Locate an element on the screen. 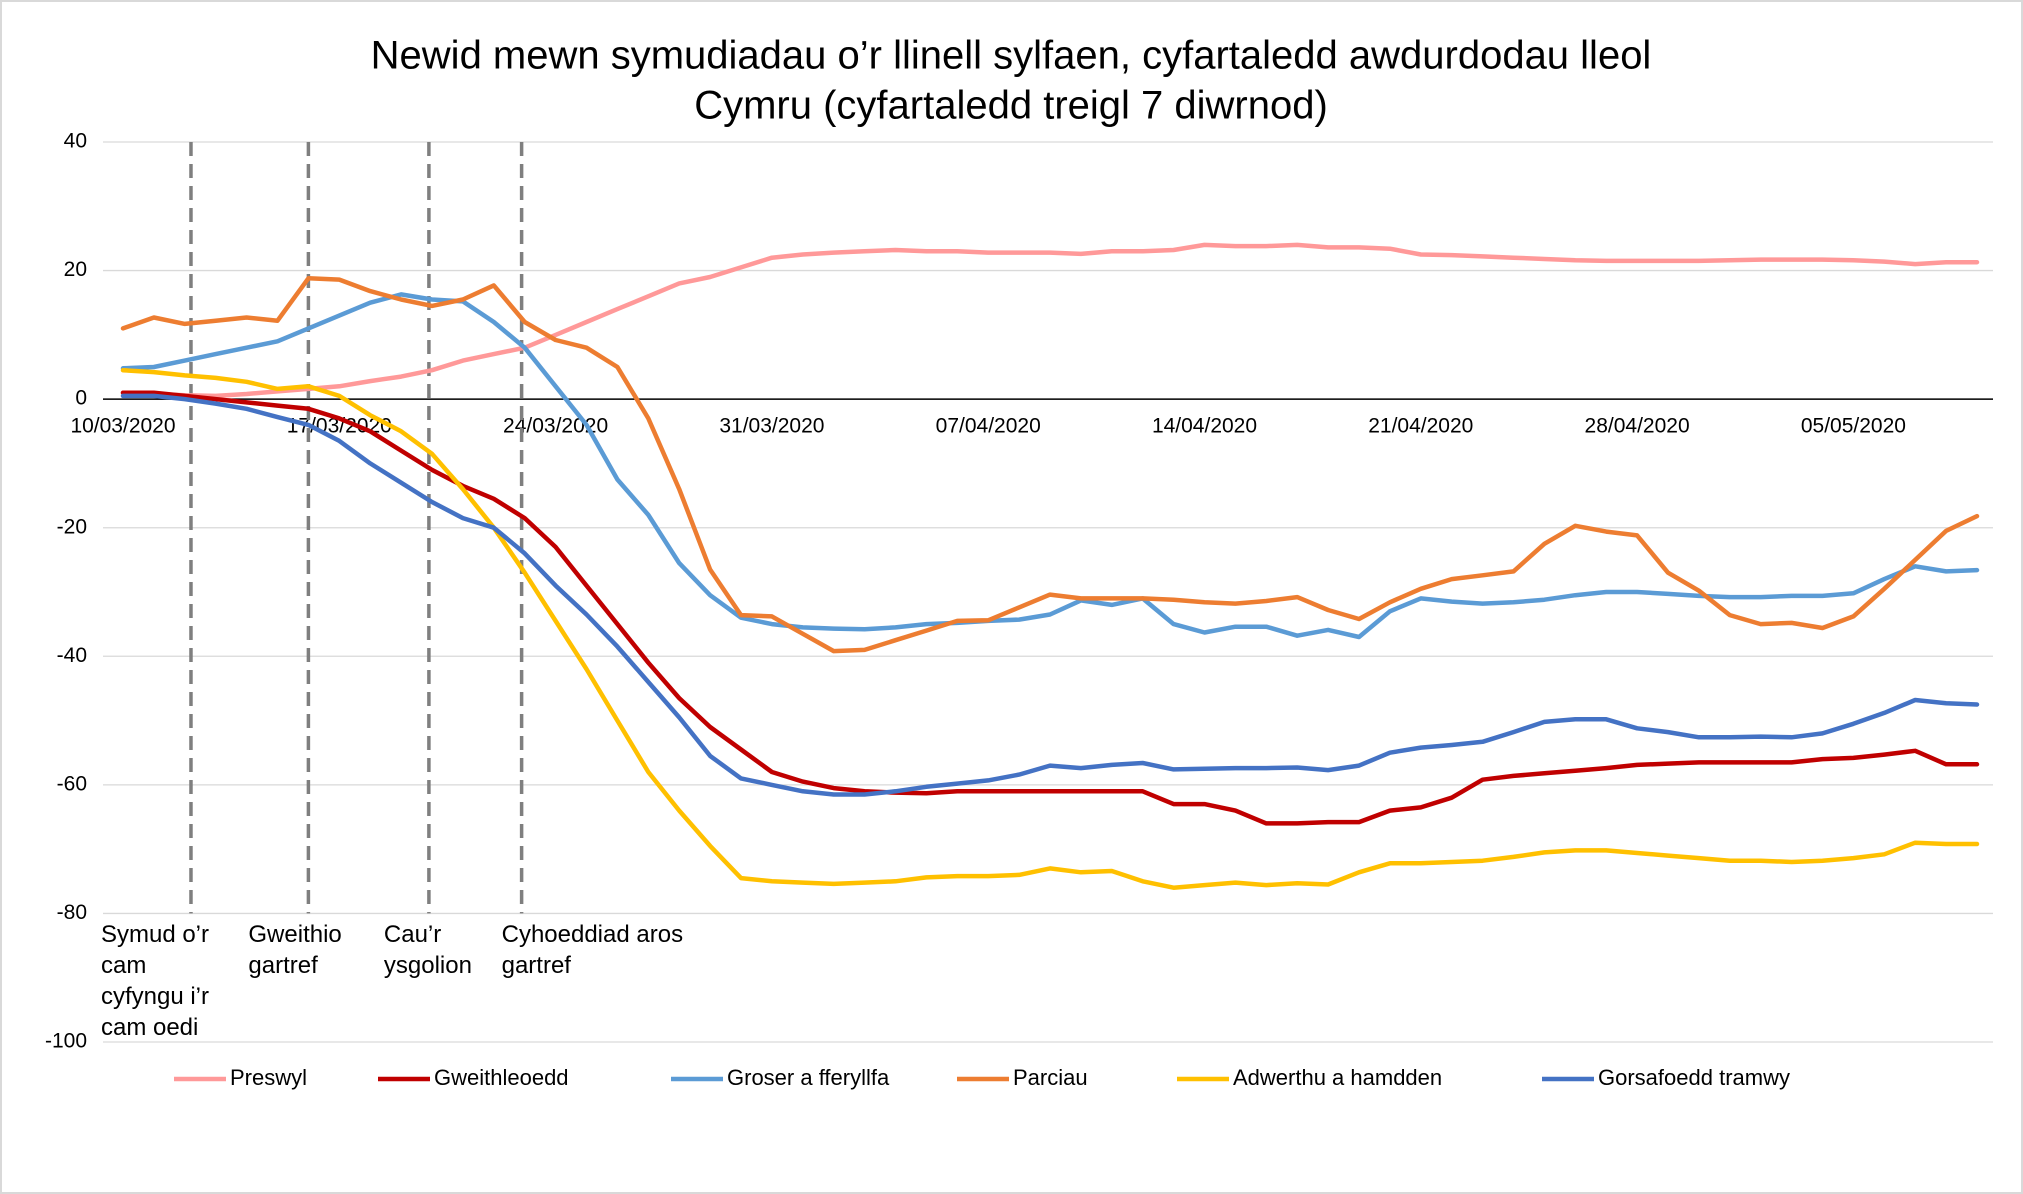 Image resolution: width=2023 pixels, height=1194 pixels. series-line is located at coordinates (1050, 320).